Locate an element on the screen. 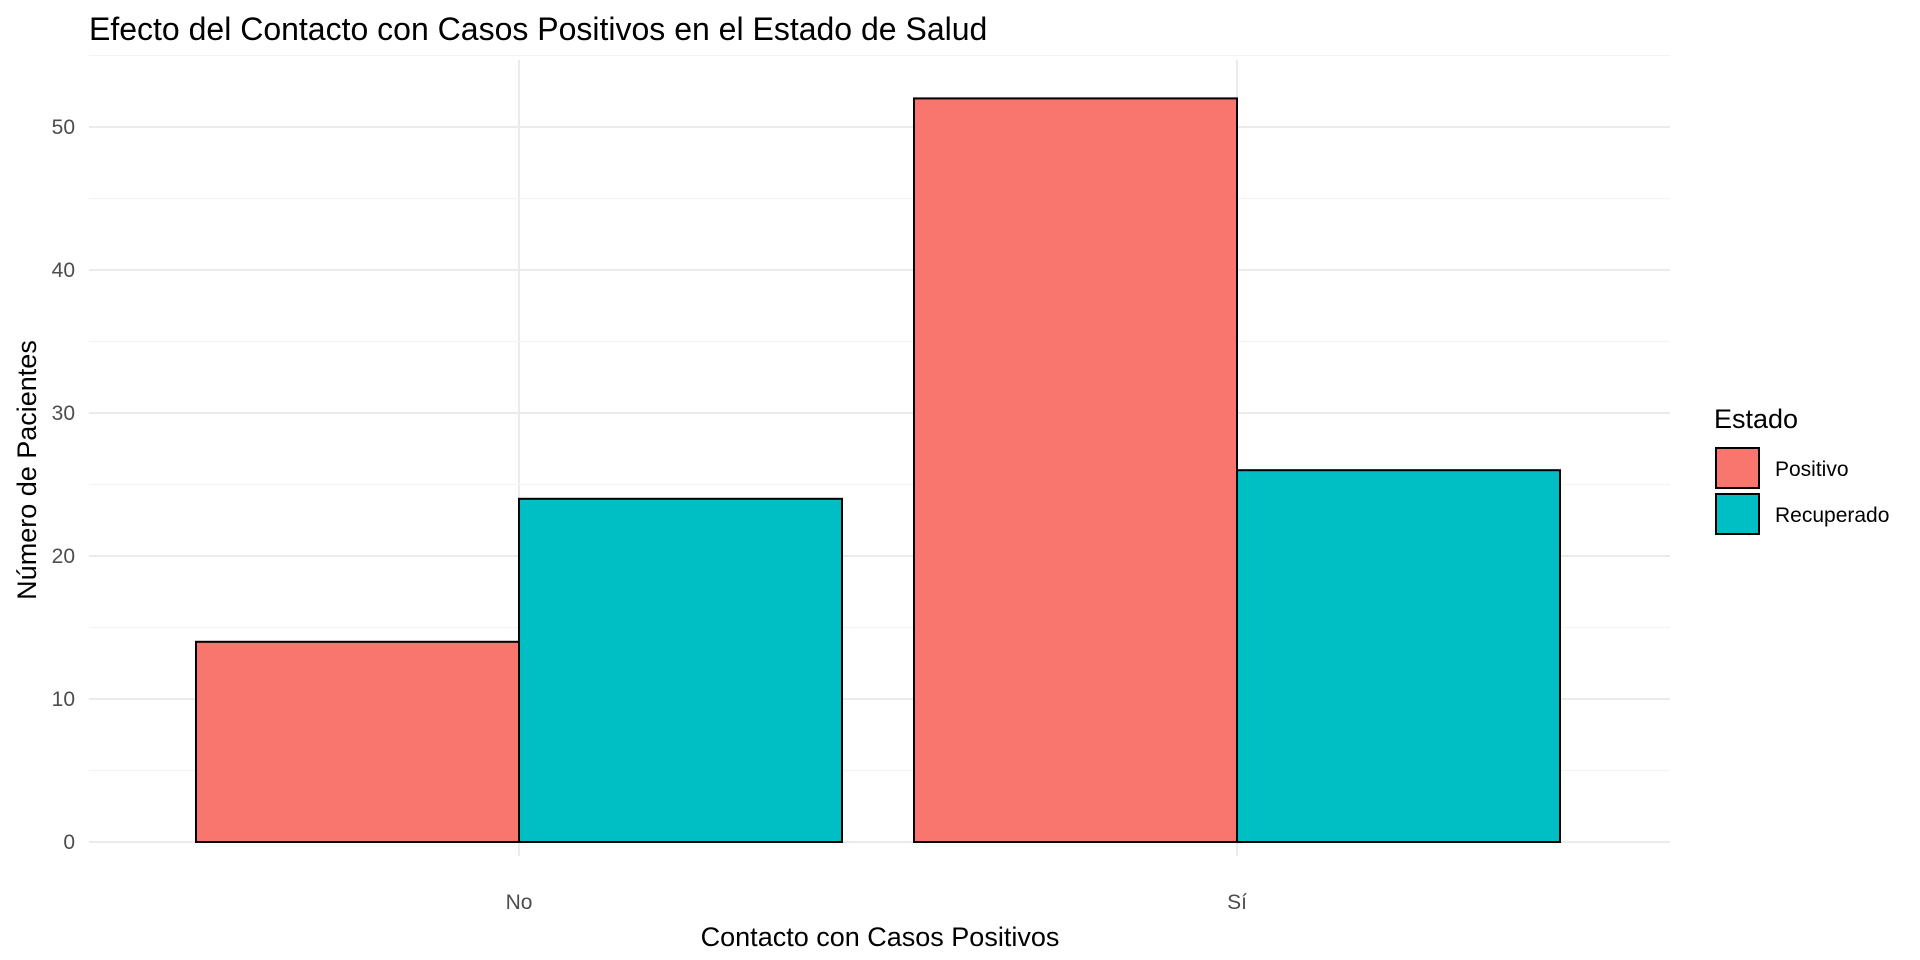  legend: Estado Positivo Recuperado is located at coordinates (1801, 469).